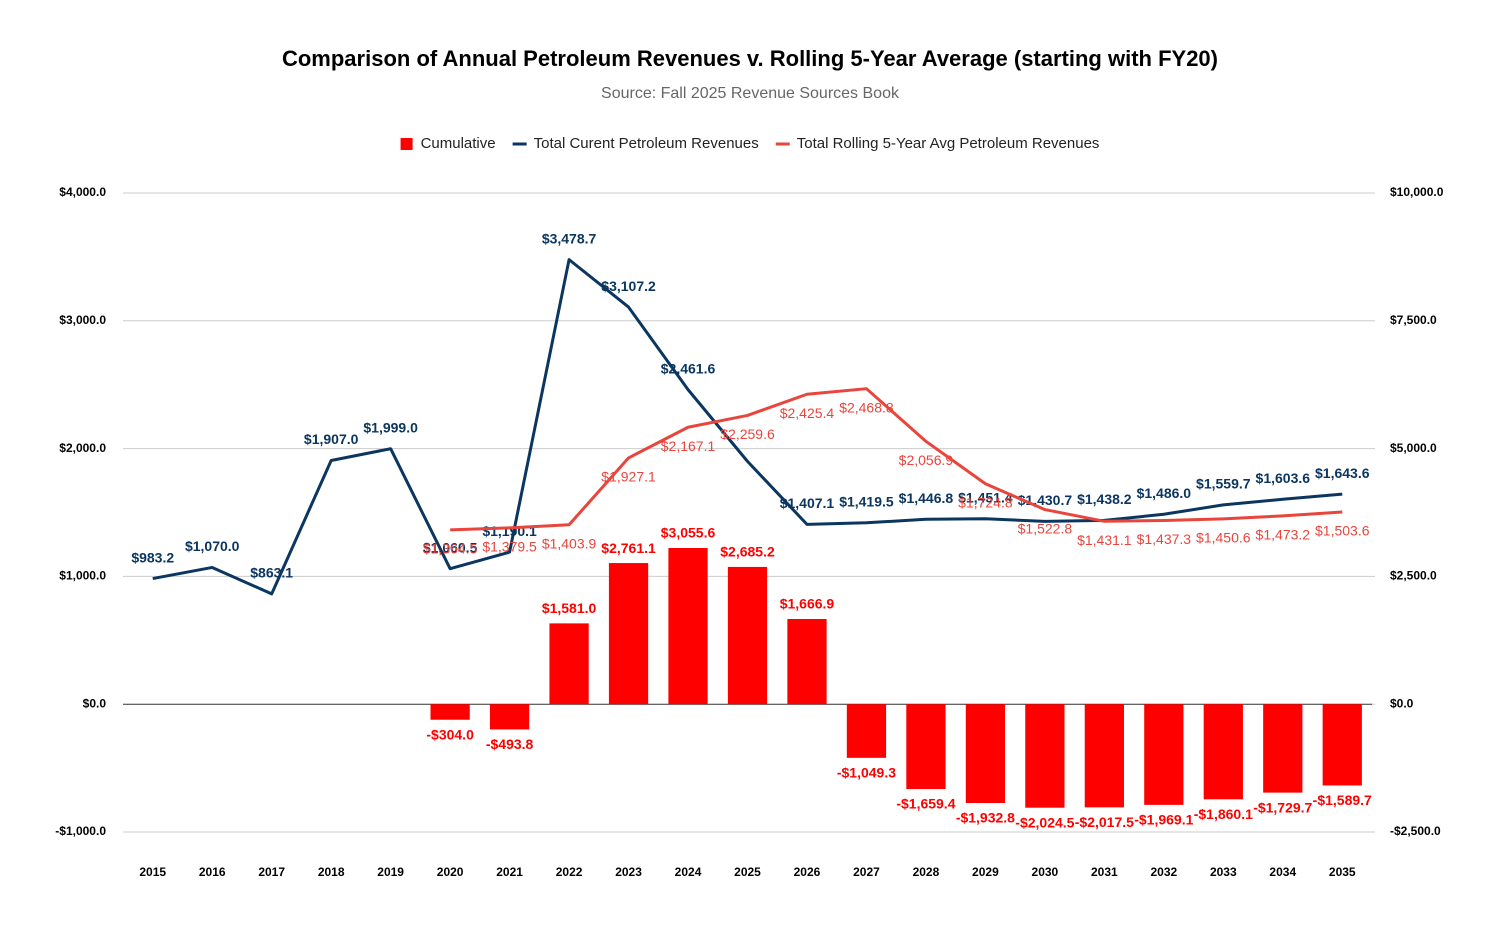 Image resolution: width=1501 pixels, height=927 pixels. Describe the element at coordinates (688, 446) in the screenshot. I see `line-value-label: $2,167.1` at that location.